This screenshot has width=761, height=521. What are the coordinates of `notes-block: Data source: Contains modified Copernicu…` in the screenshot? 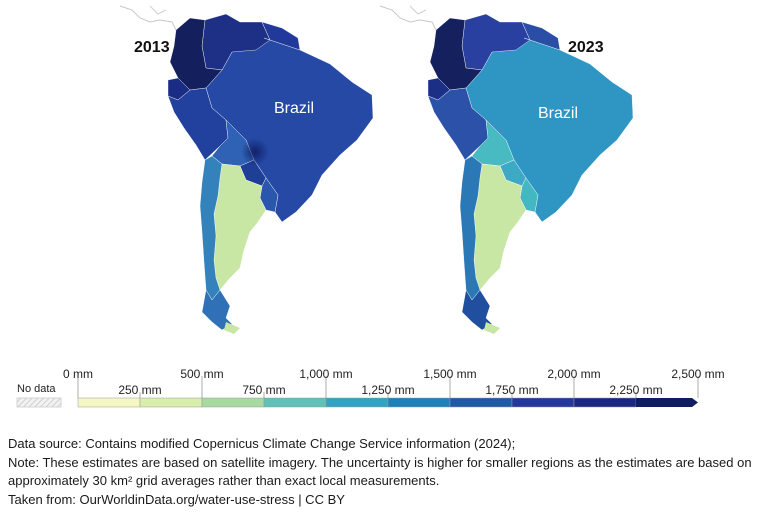 It's located at (383, 472).